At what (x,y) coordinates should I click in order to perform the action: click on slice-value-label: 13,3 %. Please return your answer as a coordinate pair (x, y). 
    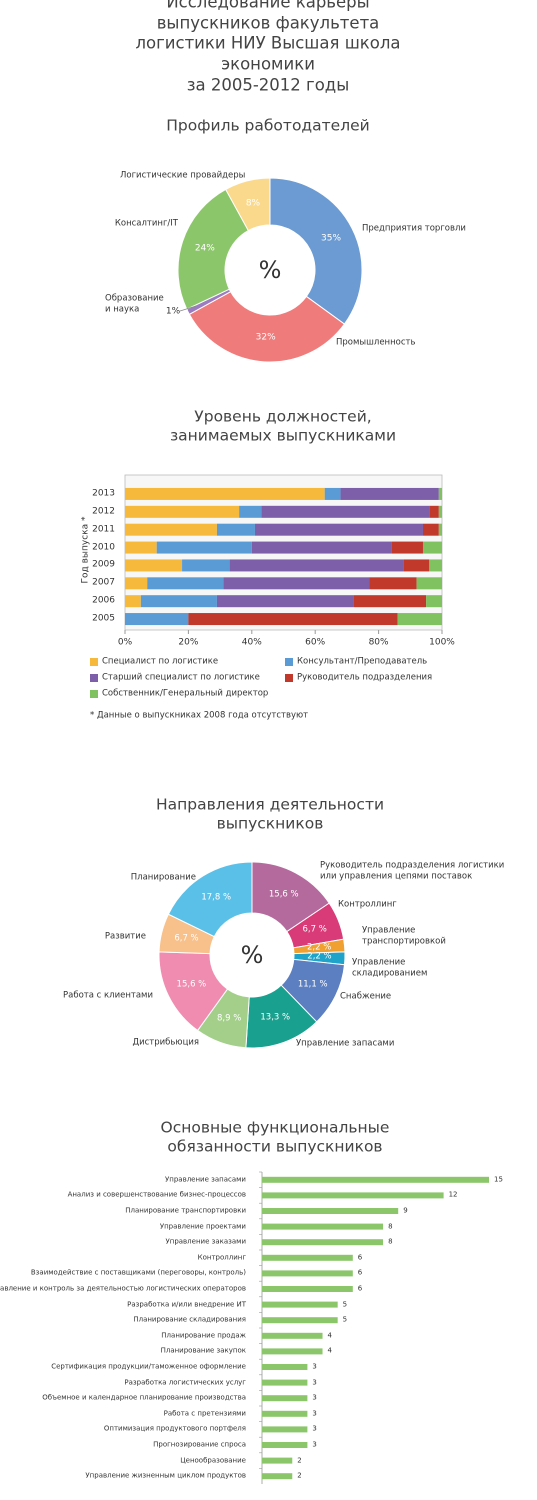
    Looking at the image, I should click on (275, 1018).